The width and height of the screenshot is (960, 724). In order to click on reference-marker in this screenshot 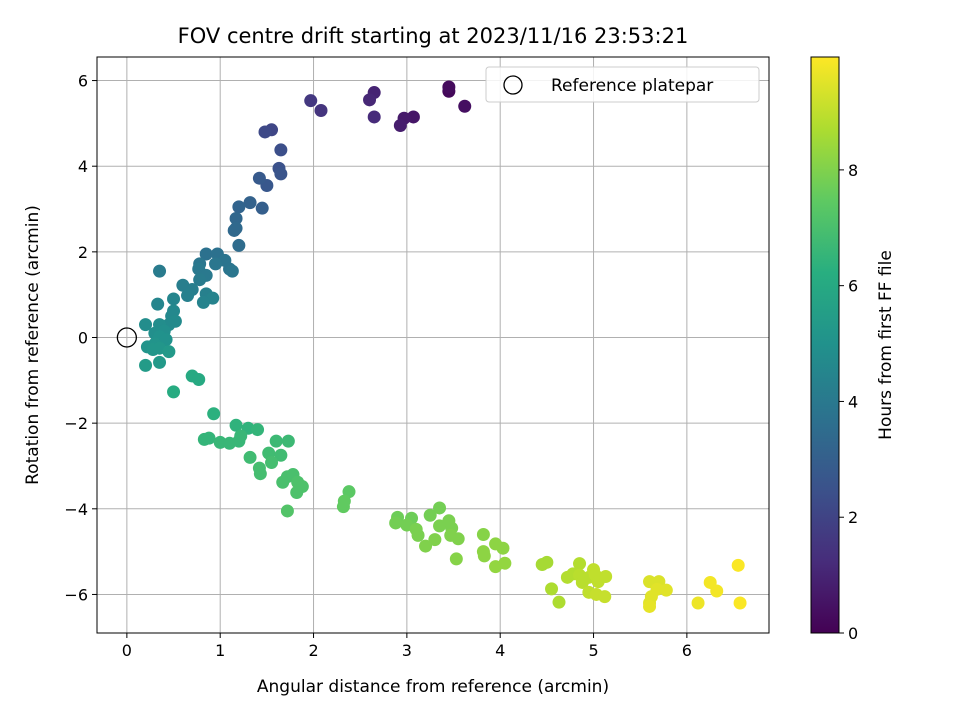, I will do `click(127, 337)`.